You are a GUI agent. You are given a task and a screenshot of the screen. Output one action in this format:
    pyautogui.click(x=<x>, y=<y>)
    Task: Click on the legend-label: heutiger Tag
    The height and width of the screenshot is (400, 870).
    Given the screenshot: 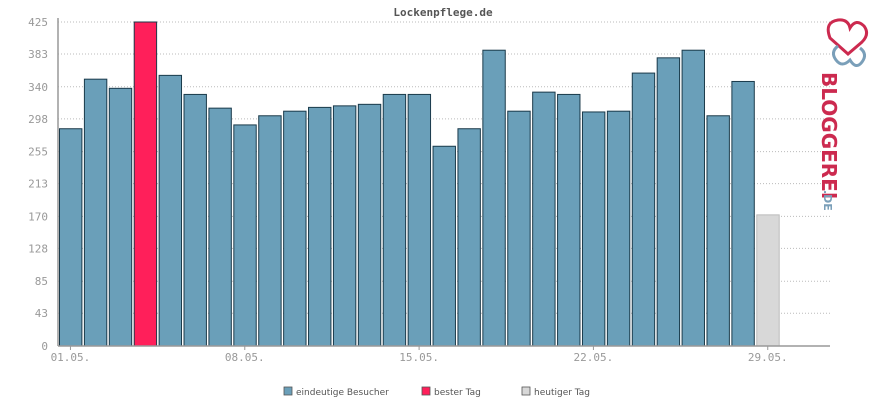 What is the action you would take?
    pyautogui.click(x=562, y=393)
    